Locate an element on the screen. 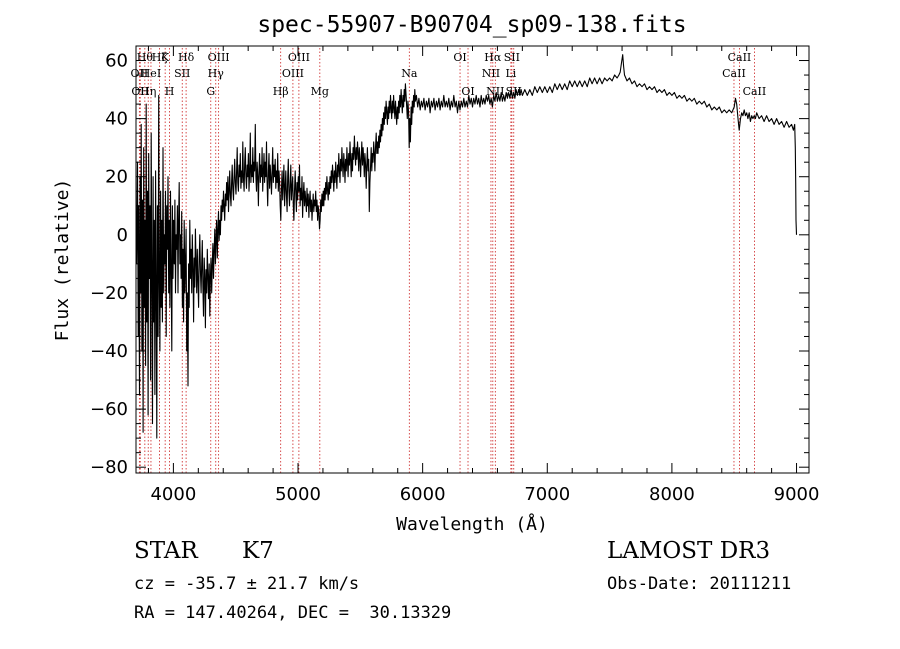  spectral-line-label: Li is located at coordinates (510, 73).